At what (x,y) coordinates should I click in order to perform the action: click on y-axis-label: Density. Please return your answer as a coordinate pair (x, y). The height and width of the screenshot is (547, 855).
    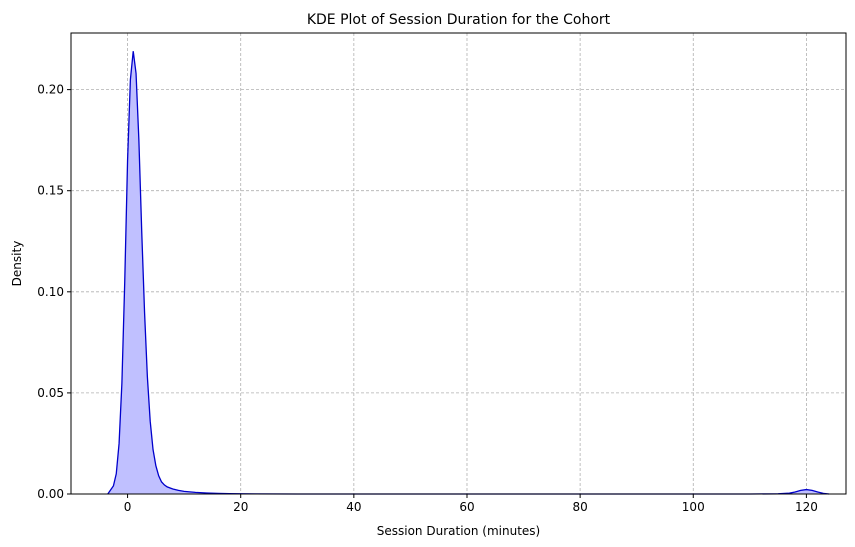
    Looking at the image, I should click on (17, 264).